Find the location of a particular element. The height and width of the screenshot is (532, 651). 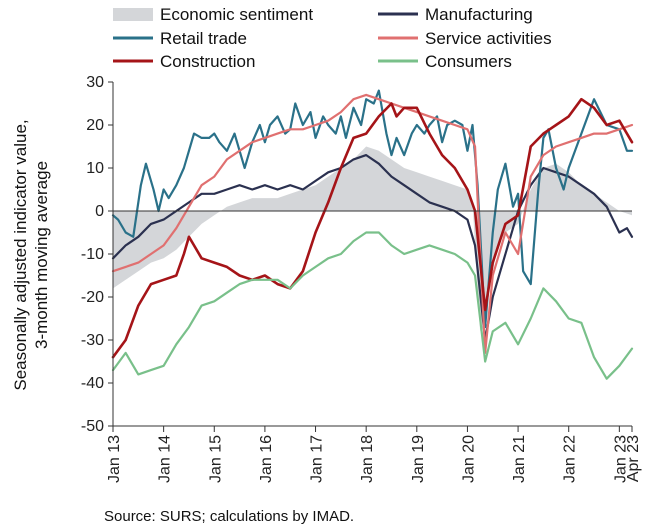

x-tick-label: Jan 16 is located at coordinates (266, 459).